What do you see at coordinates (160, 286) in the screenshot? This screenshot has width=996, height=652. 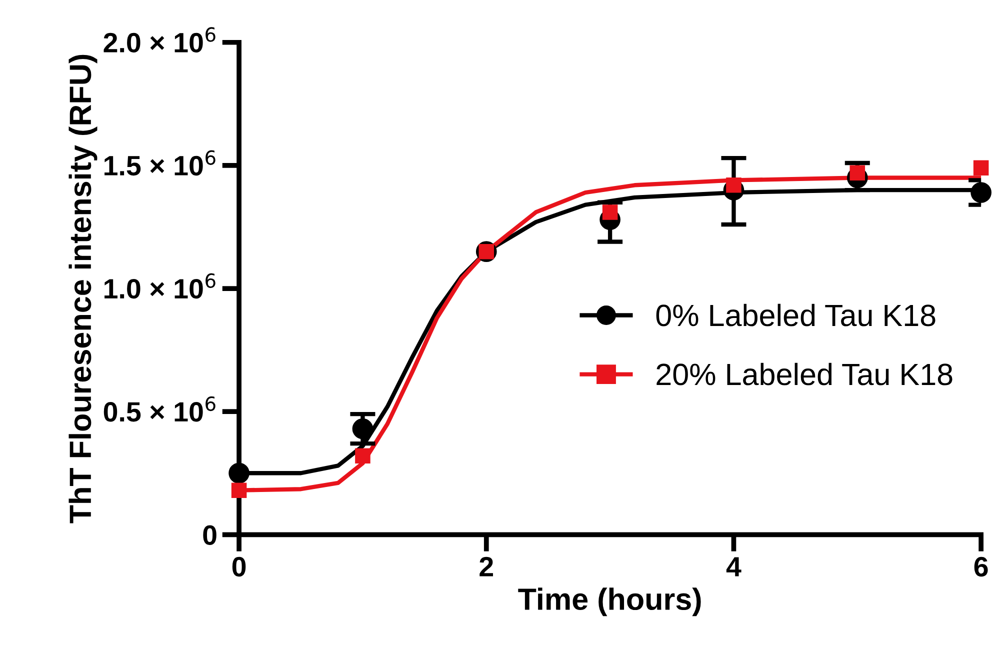 I see `y-tick-label: 1.0 × 10$^{6}$` at bounding box center [160, 286].